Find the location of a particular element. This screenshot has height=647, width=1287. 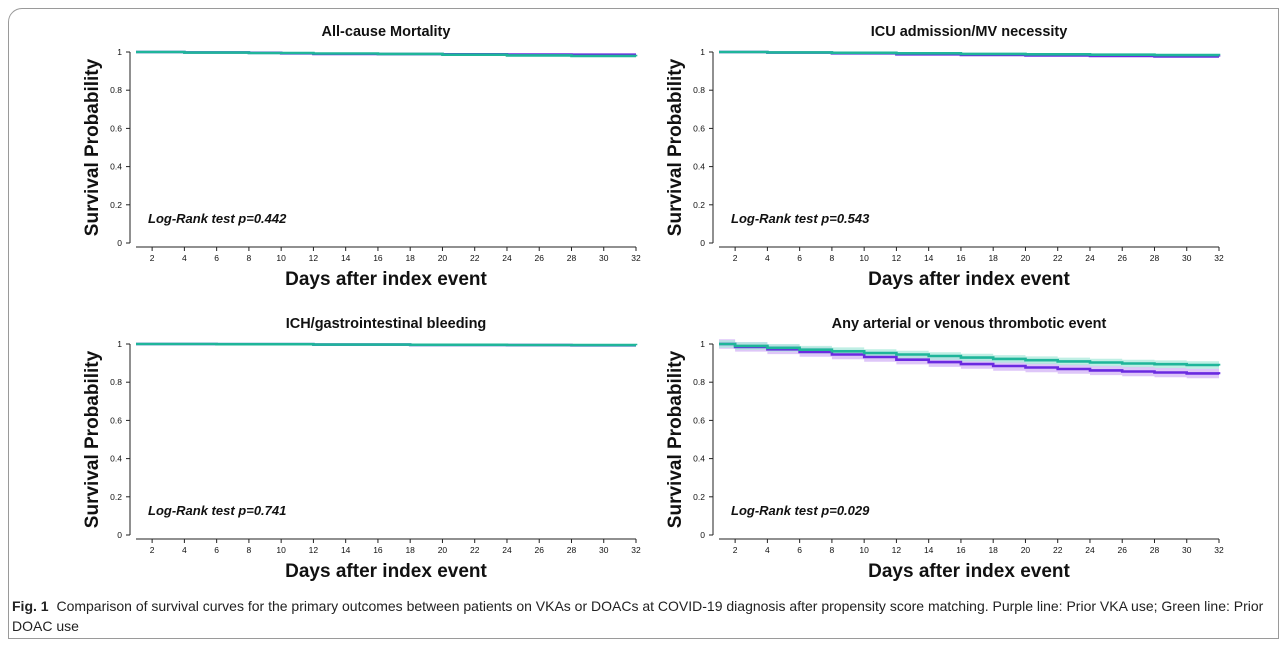

log-rank-annotation: Log-Rank test p=0.543 is located at coordinates (800, 218).